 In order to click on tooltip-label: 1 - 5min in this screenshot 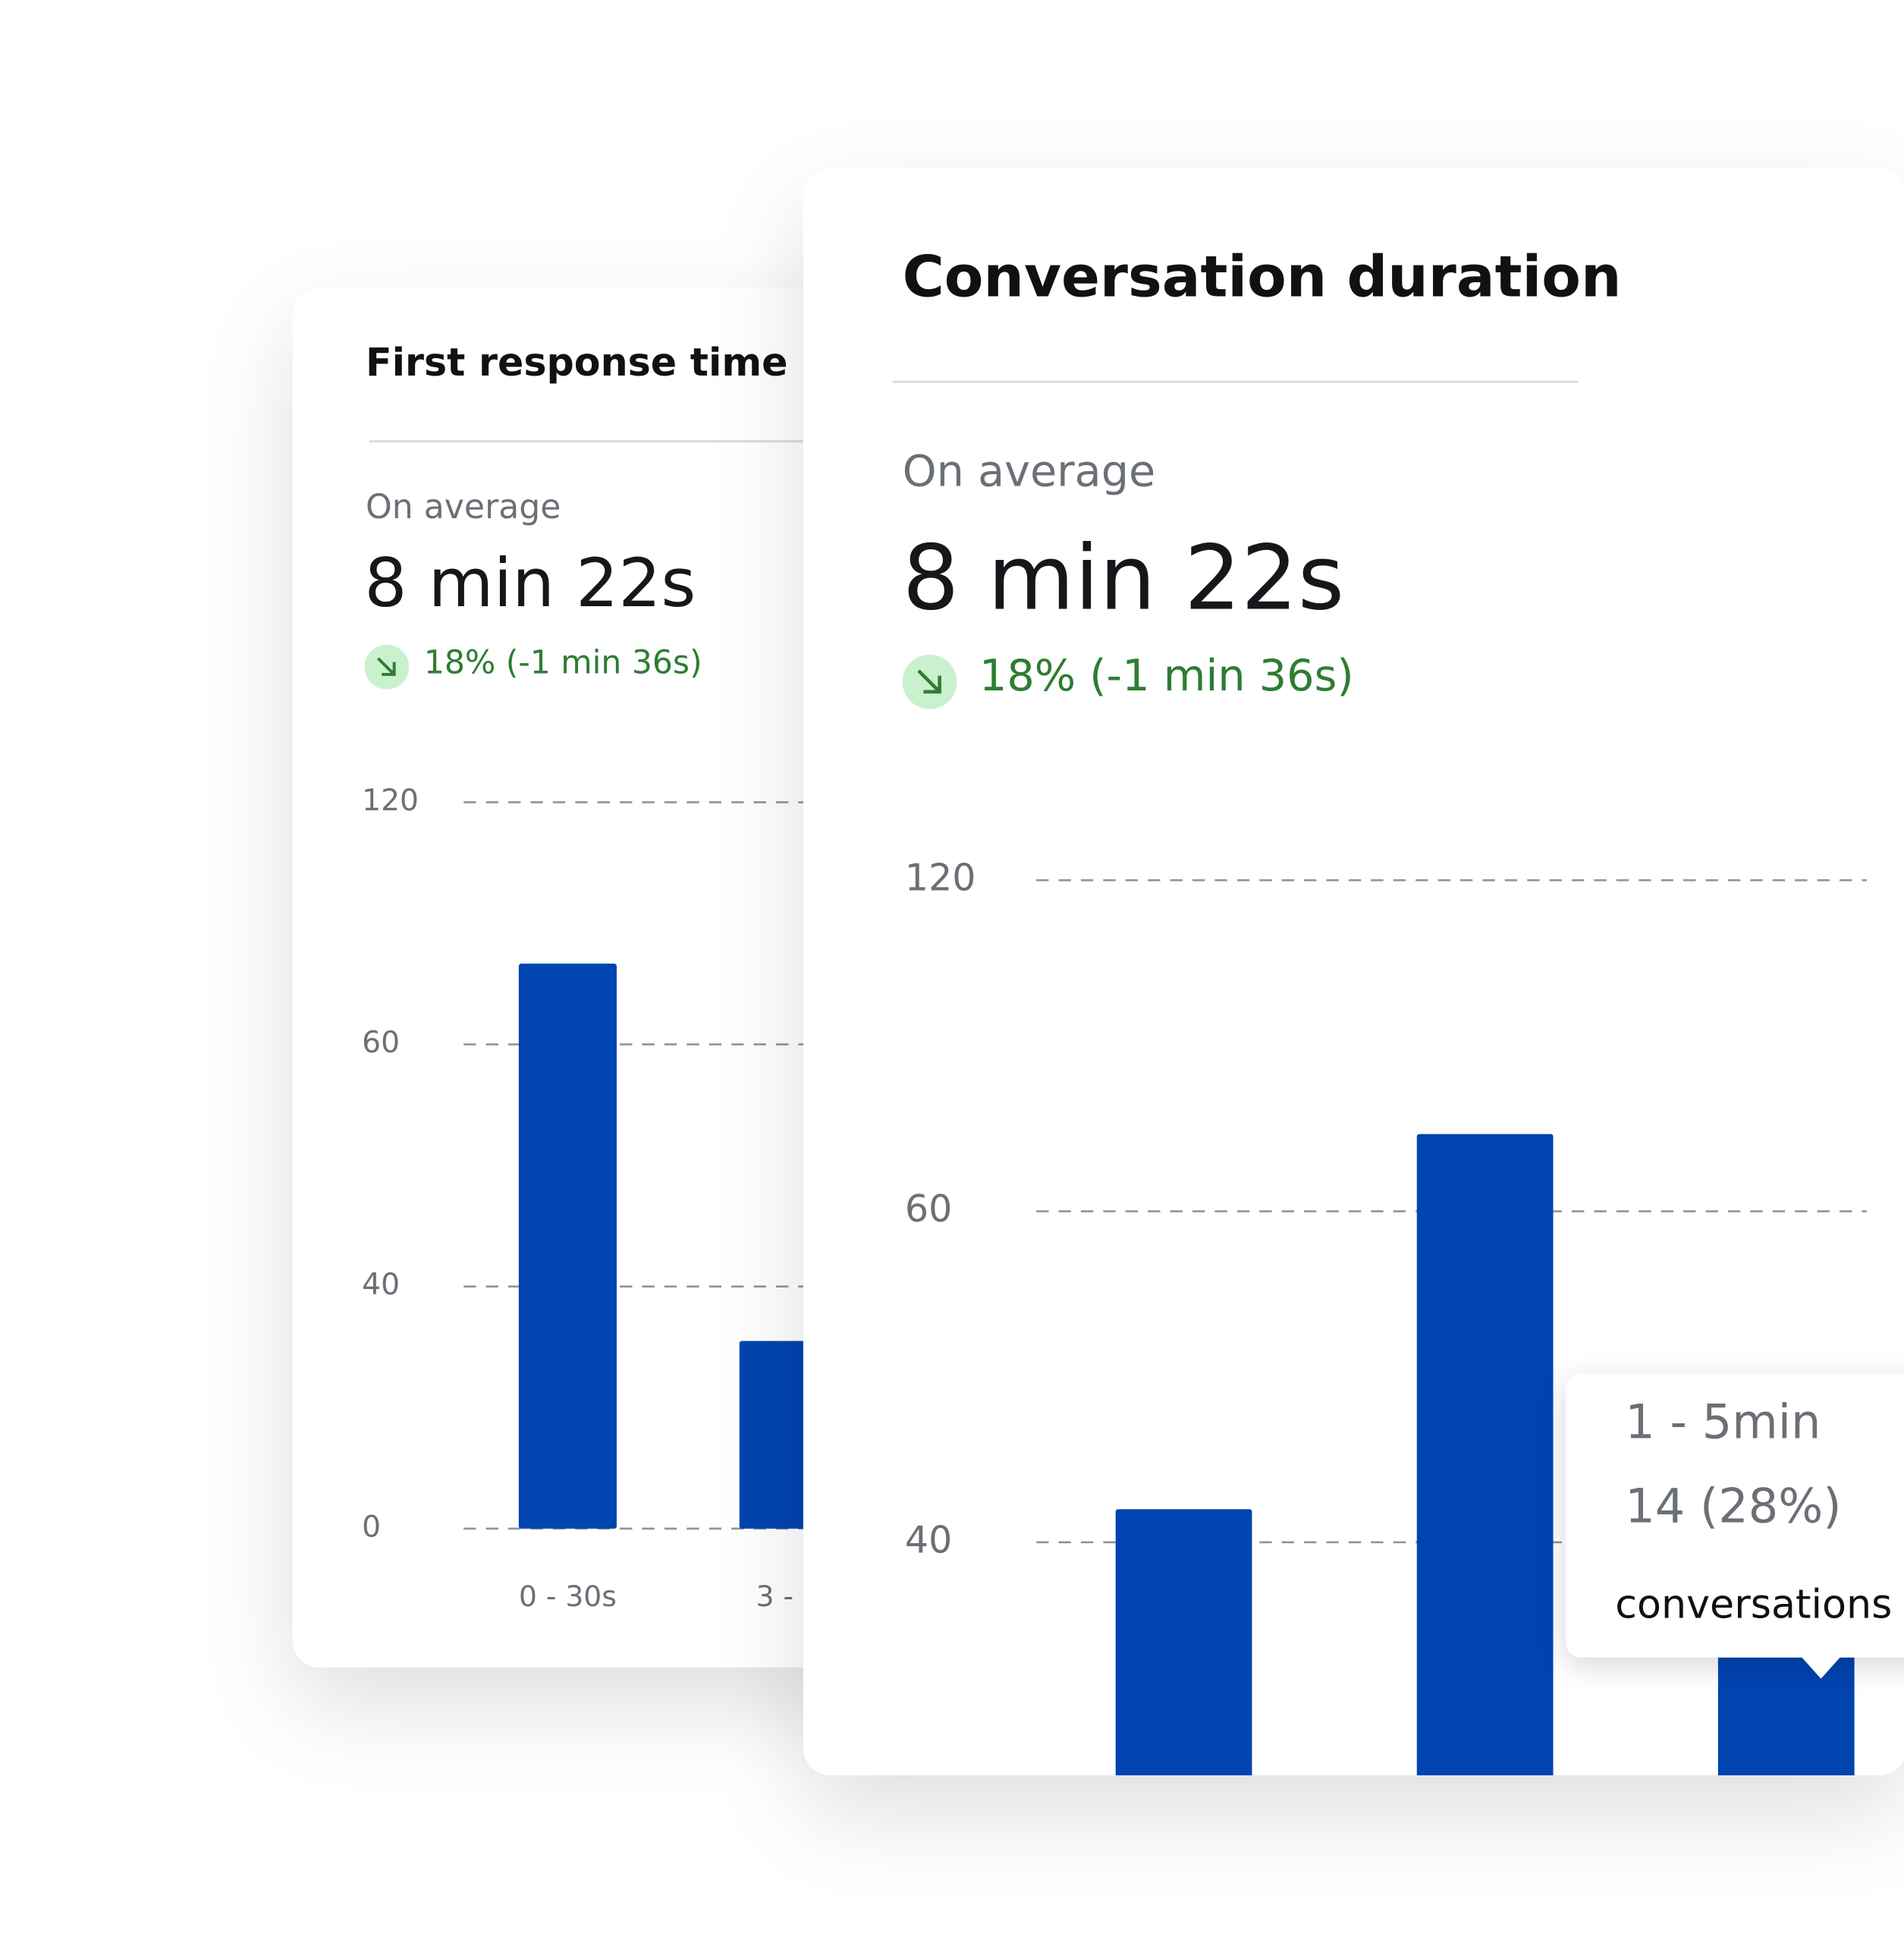, I will do `click(1723, 1422)`.